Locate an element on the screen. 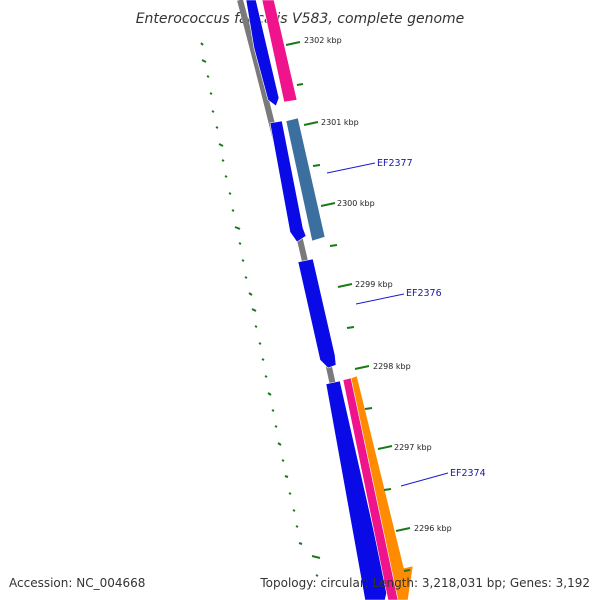 This screenshot has height=600, width=600. tick-label: 2301 kbp is located at coordinates (340, 122).